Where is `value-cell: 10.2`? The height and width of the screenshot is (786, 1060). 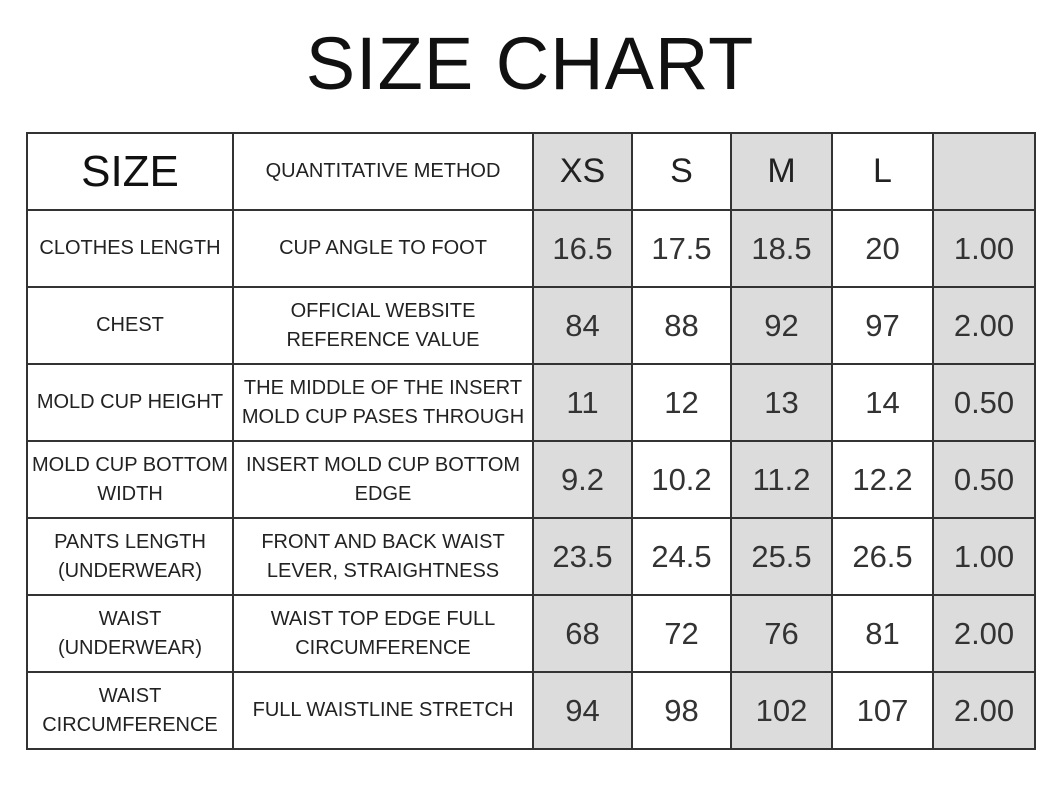
value-cell: 10.2 is located at coordinates (681, 479).